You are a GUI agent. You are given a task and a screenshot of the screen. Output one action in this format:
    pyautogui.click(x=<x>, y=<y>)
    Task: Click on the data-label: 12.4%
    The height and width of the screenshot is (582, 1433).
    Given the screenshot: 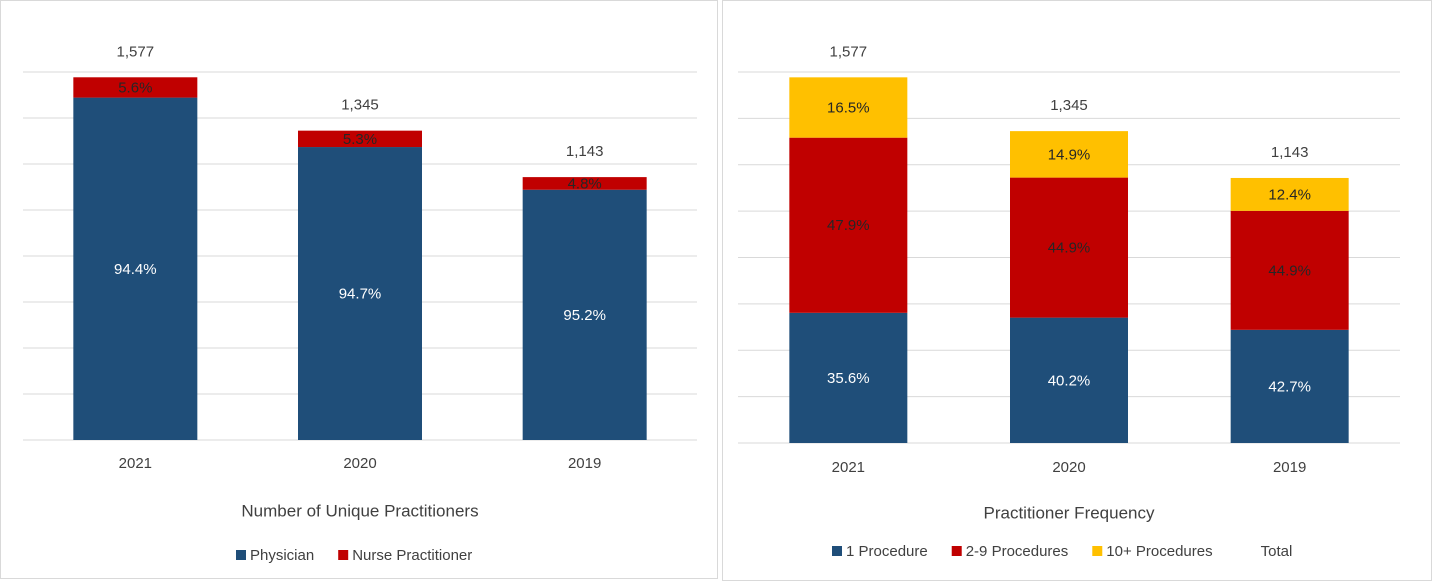 What is the action you would take?
    pyautogui.click(x=1289, y=194)
    